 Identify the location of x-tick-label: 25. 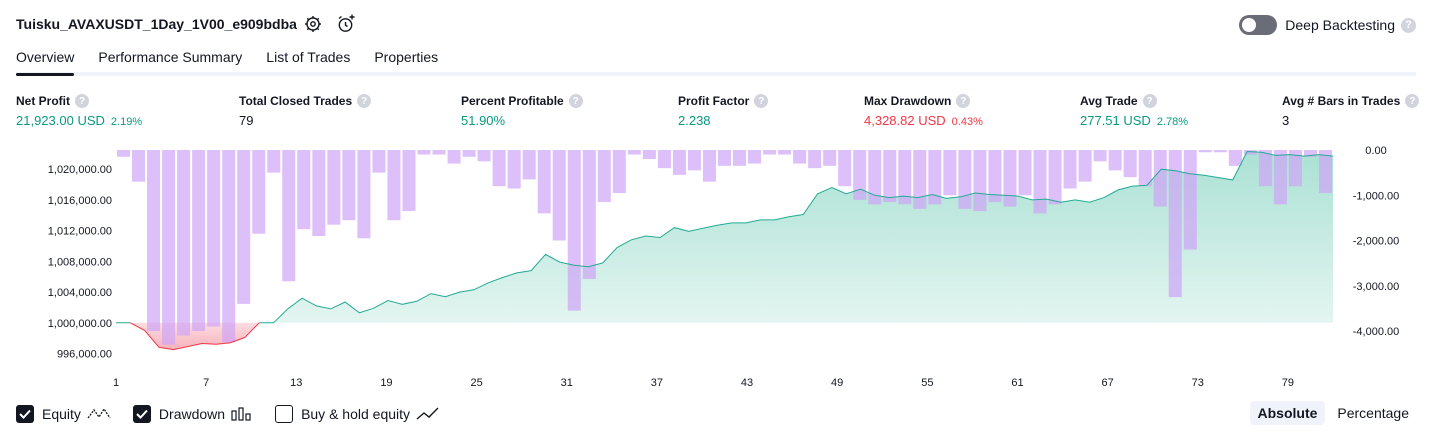
(476, 383).